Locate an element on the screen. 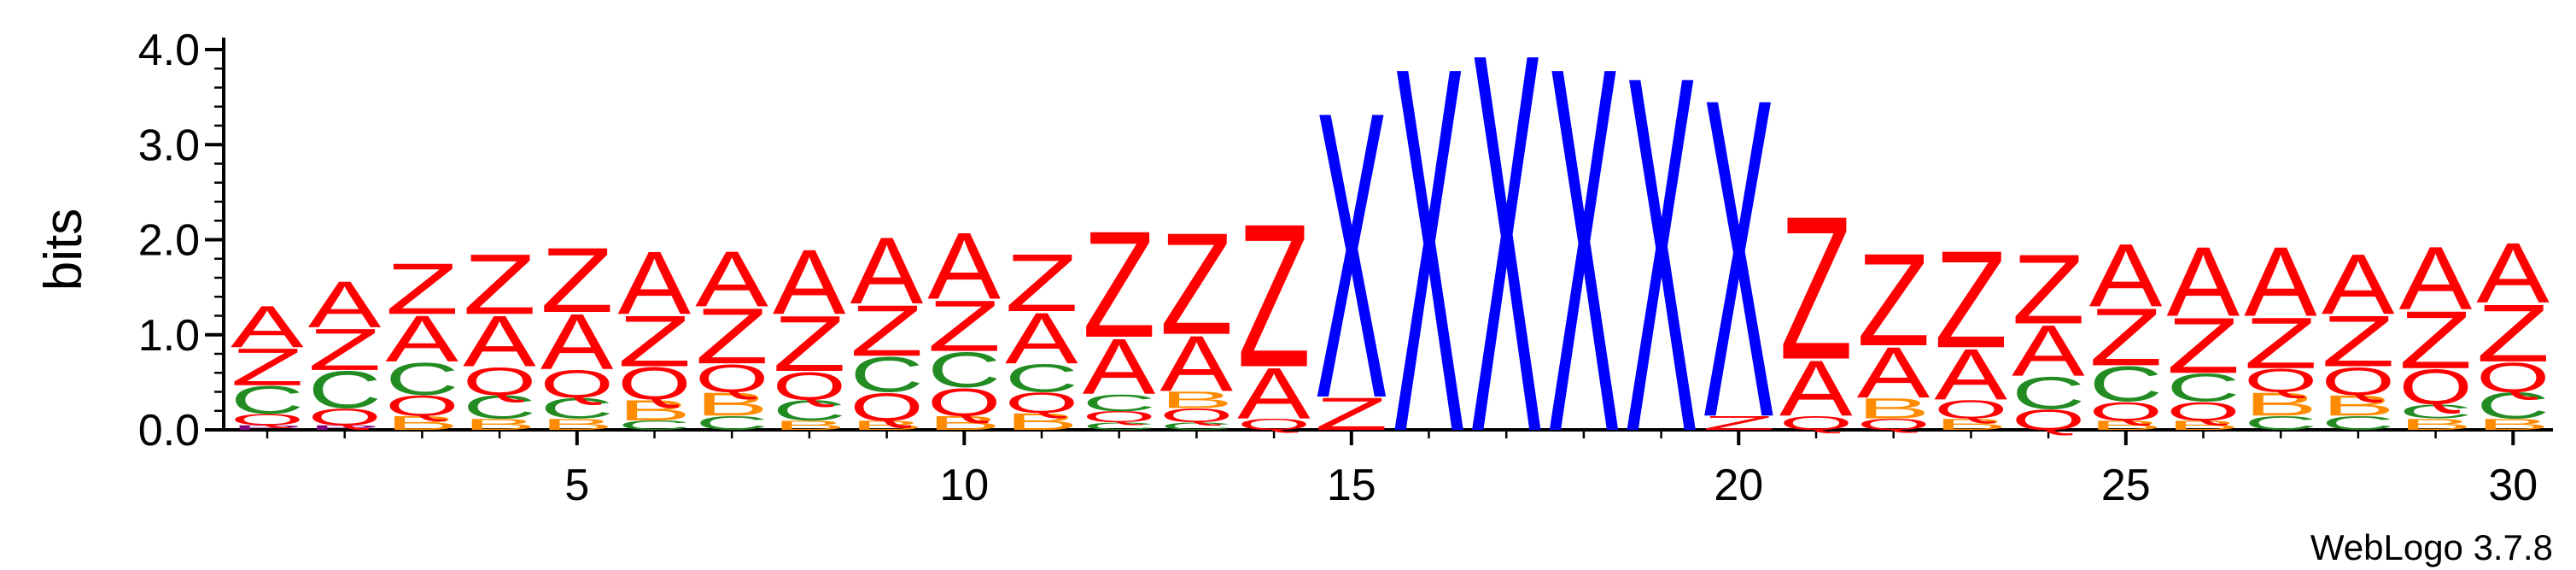  x-tick-label: 5 is located at coordinates (576, 486).